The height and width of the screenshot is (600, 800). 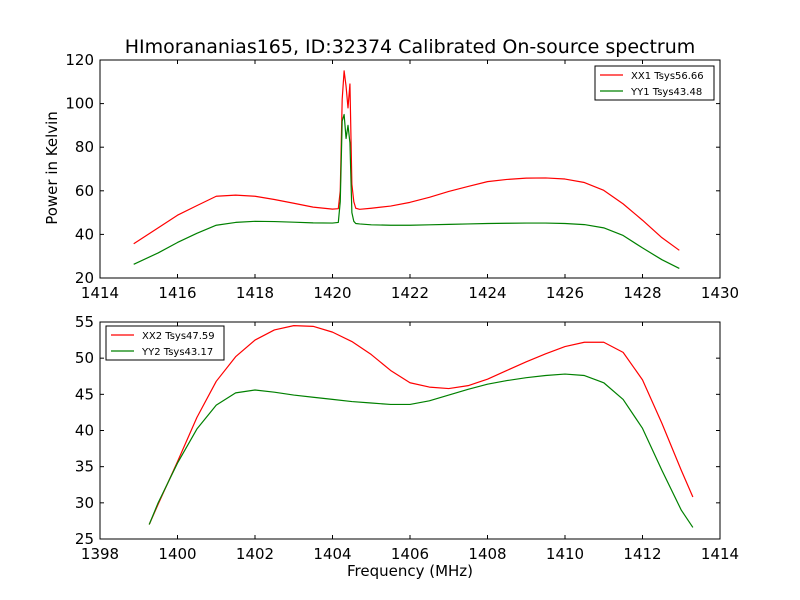 I want to click on x-tick-label: 1402, so click(x=255, y=554).